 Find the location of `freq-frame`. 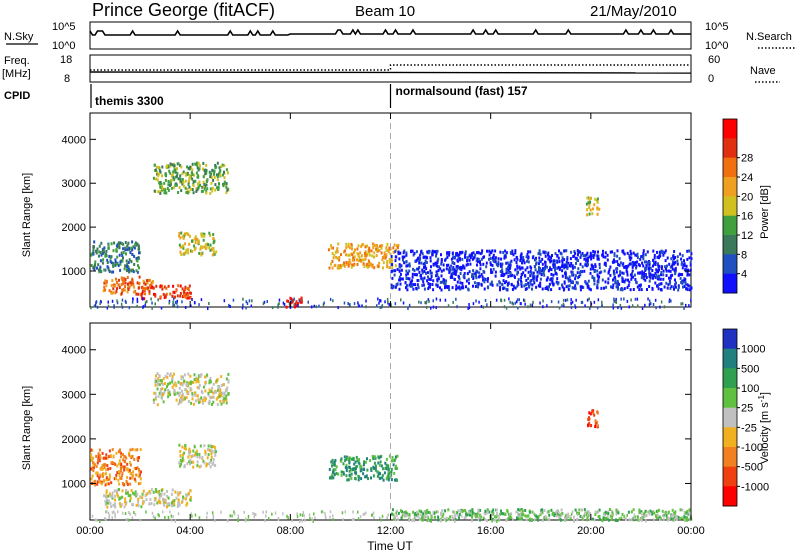

freq-frame is located at coordinates (390, 68).